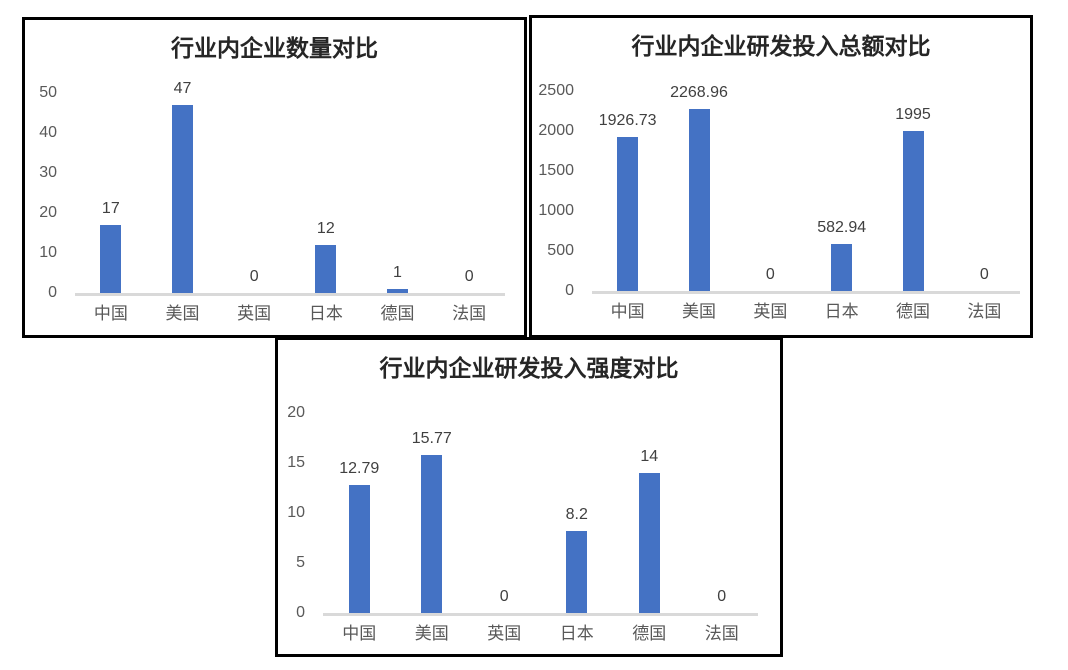 Image resolution: width=1068 pixels, height=670 pixels. I want to click on bar-value-label: 47, so click(182, 88).